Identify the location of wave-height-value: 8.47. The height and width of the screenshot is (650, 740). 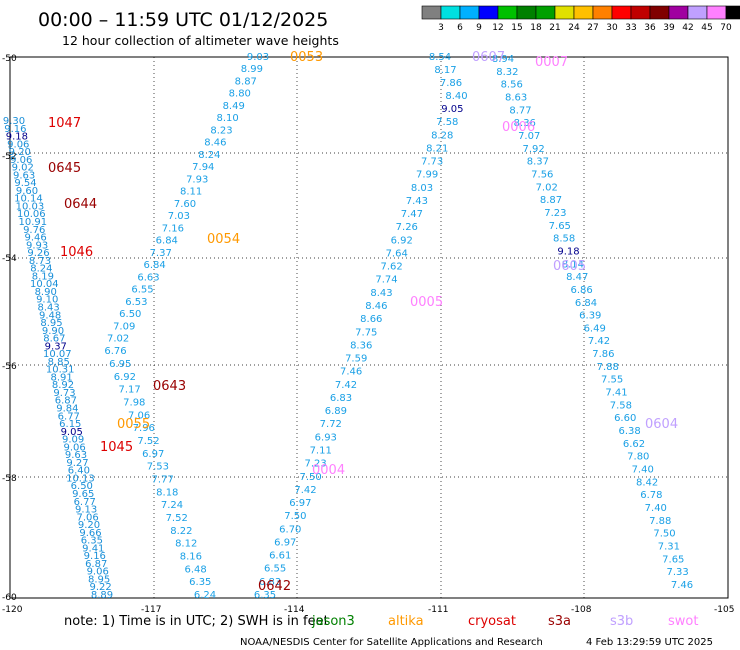
(577, 277).